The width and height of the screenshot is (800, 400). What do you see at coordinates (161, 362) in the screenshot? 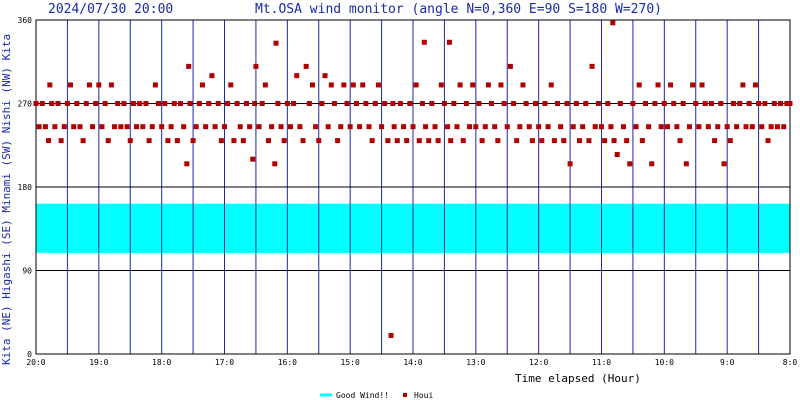
I see `x-tick-label: 18:0` at bounding box center [161, 362].